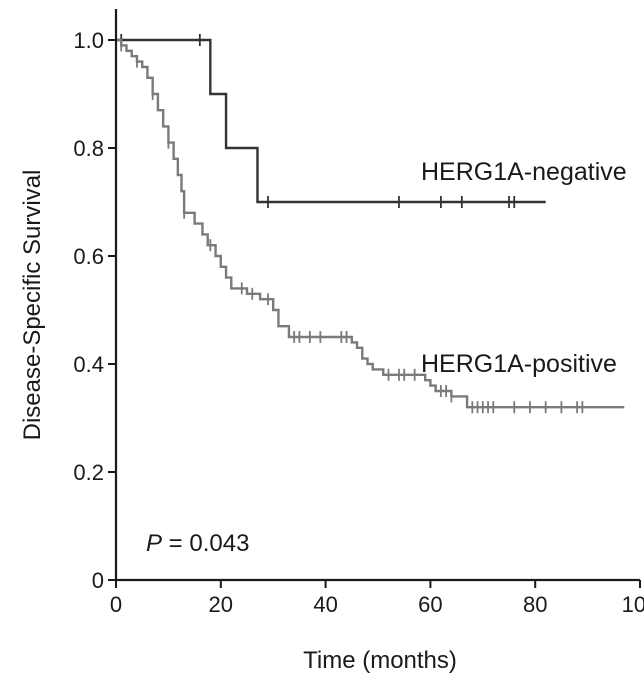 This screenshot has height=681, width=644. I want to click on series-label-herg1a-negative: HERG1A-negative, so click(524, 172).